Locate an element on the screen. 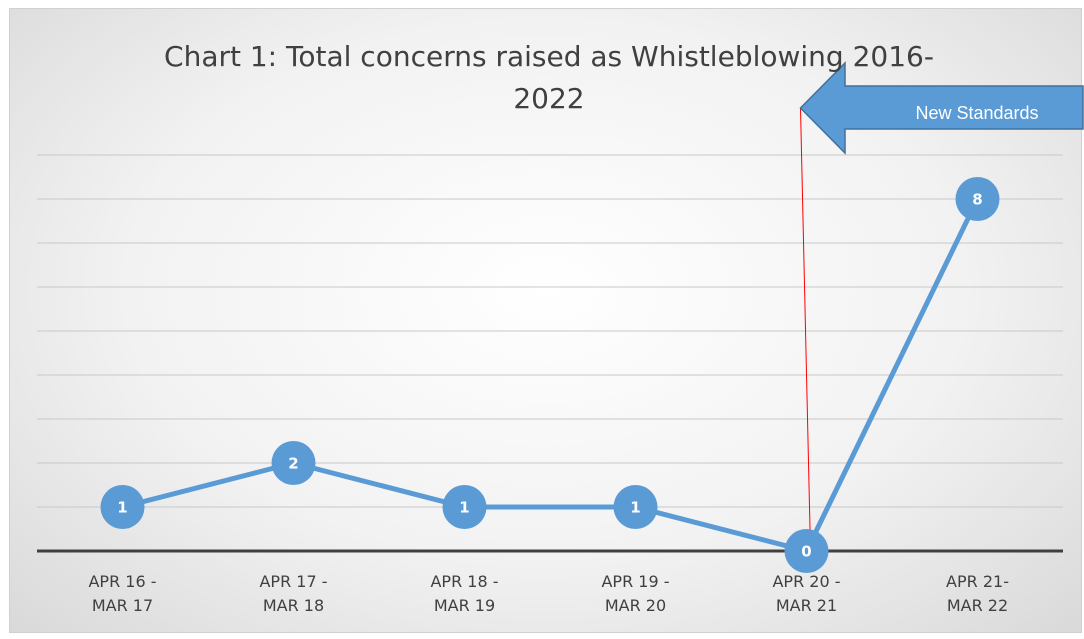 The width and height of the screenshot is (1084, 639). annotation-text: New Standards is located at coordinates (976, 113).